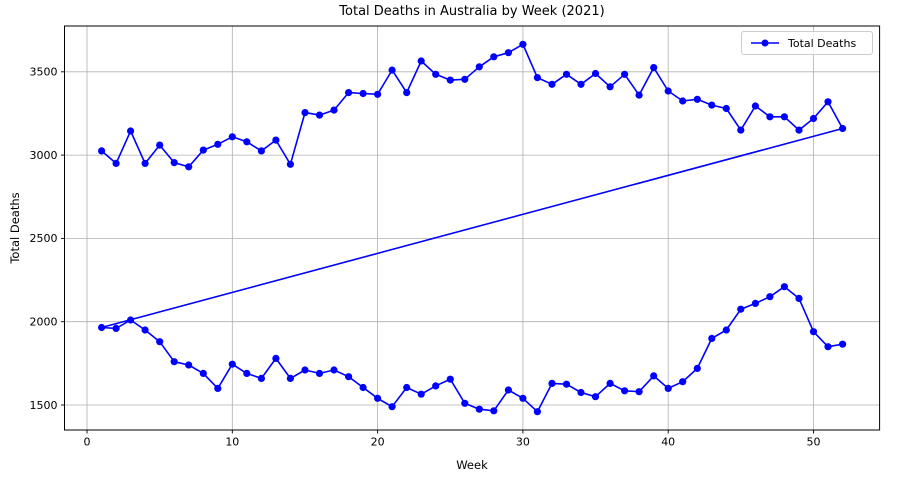  I want to click on y-axis-label: Total Deaths, so click(15, 228).